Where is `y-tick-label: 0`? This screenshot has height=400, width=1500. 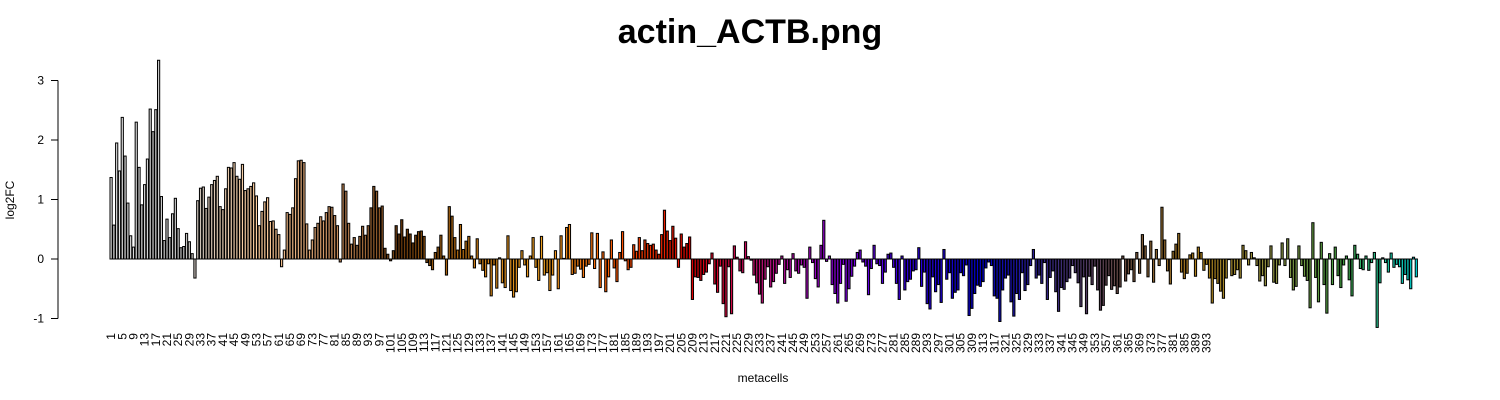 y-tick-label: 0 is located at coordinates (40, 259).